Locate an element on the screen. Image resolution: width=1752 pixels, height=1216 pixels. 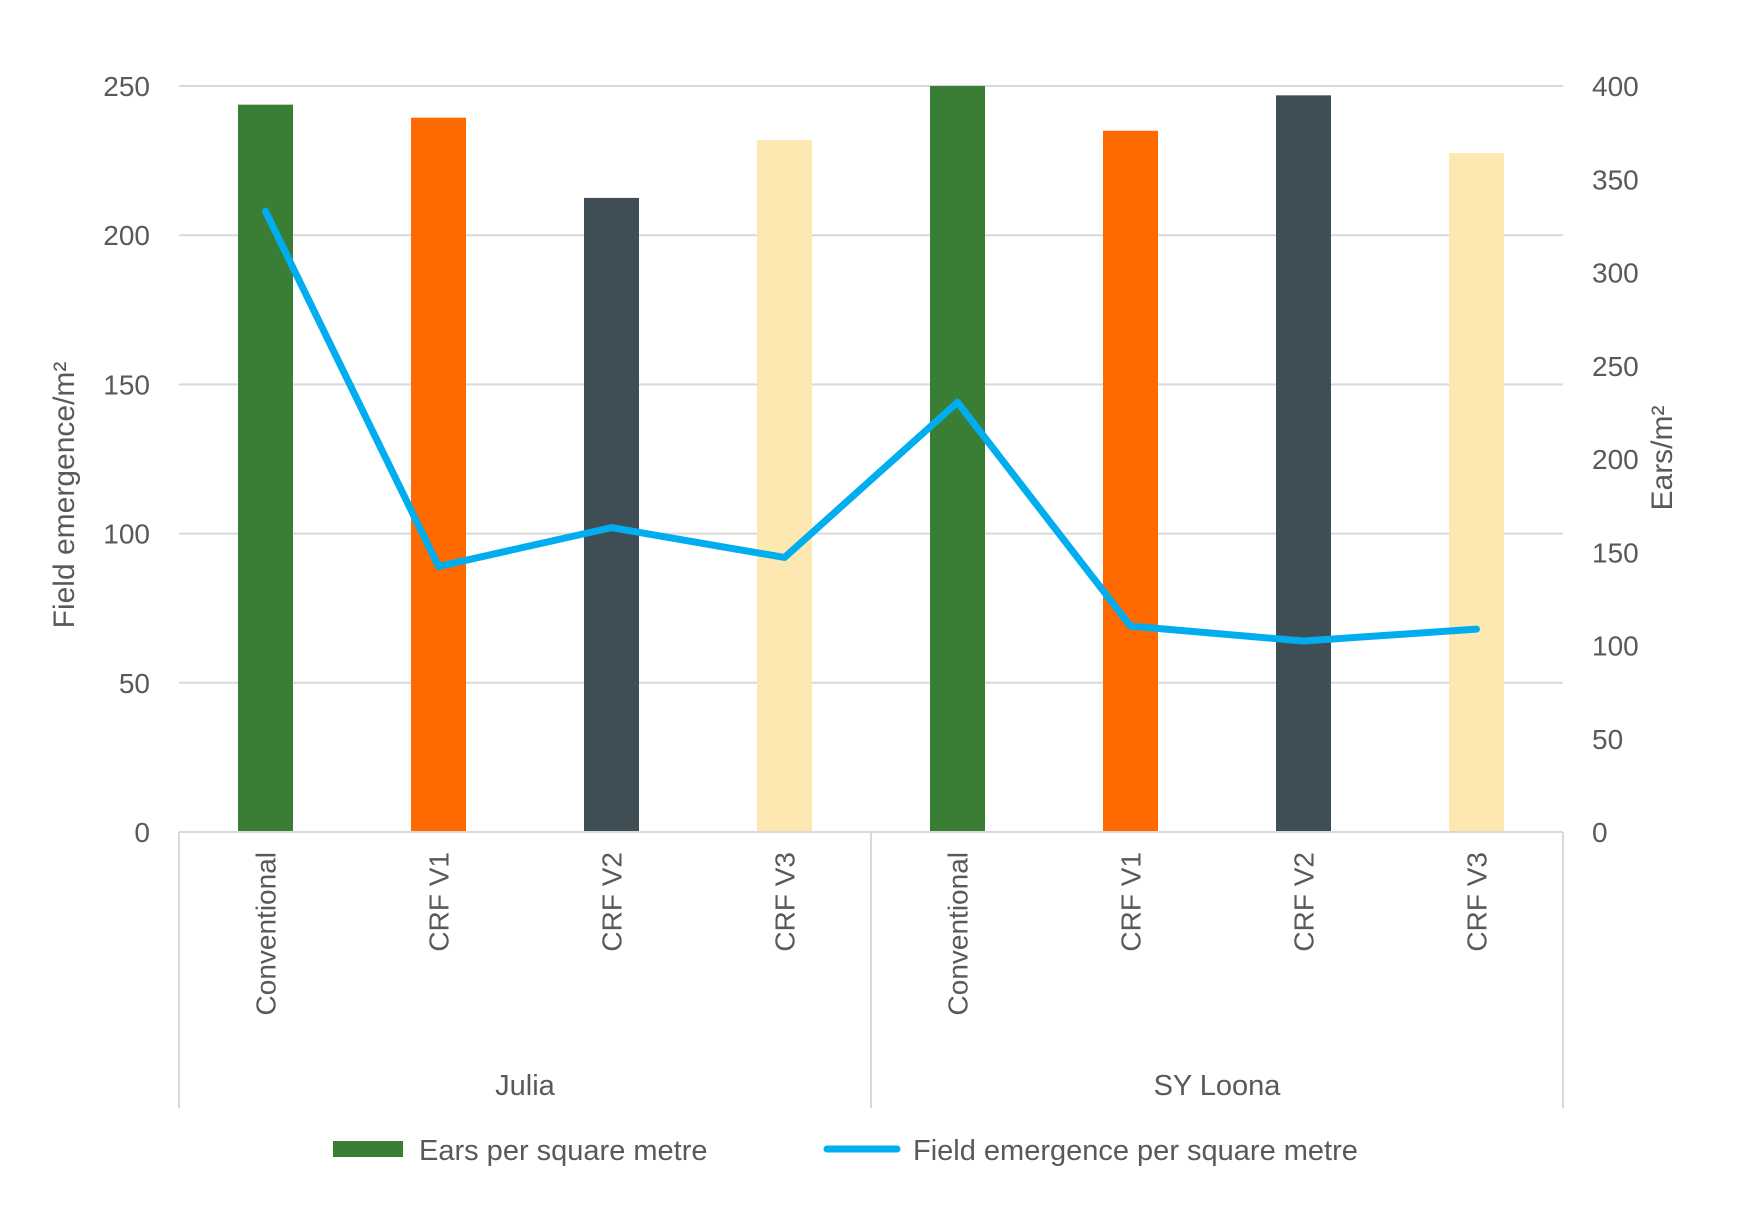
y-axis-title: Field emergence/m² is located at coordinates (64, 495).